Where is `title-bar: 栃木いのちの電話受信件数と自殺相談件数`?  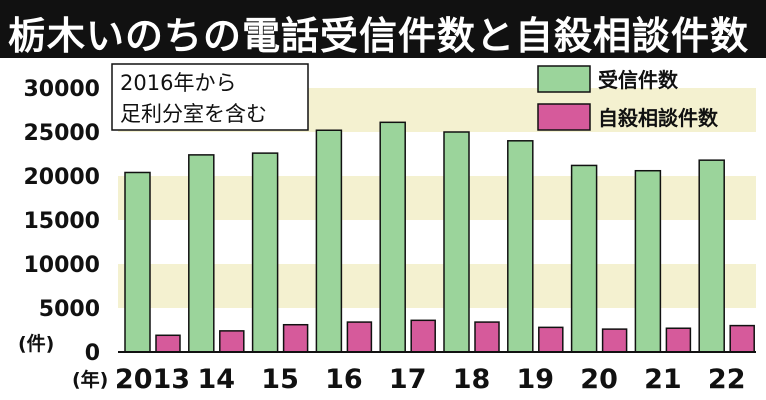
title-bar: 栃木いのちの電話受信件数と自殺相談件数 is located at coordinates (383, 29).